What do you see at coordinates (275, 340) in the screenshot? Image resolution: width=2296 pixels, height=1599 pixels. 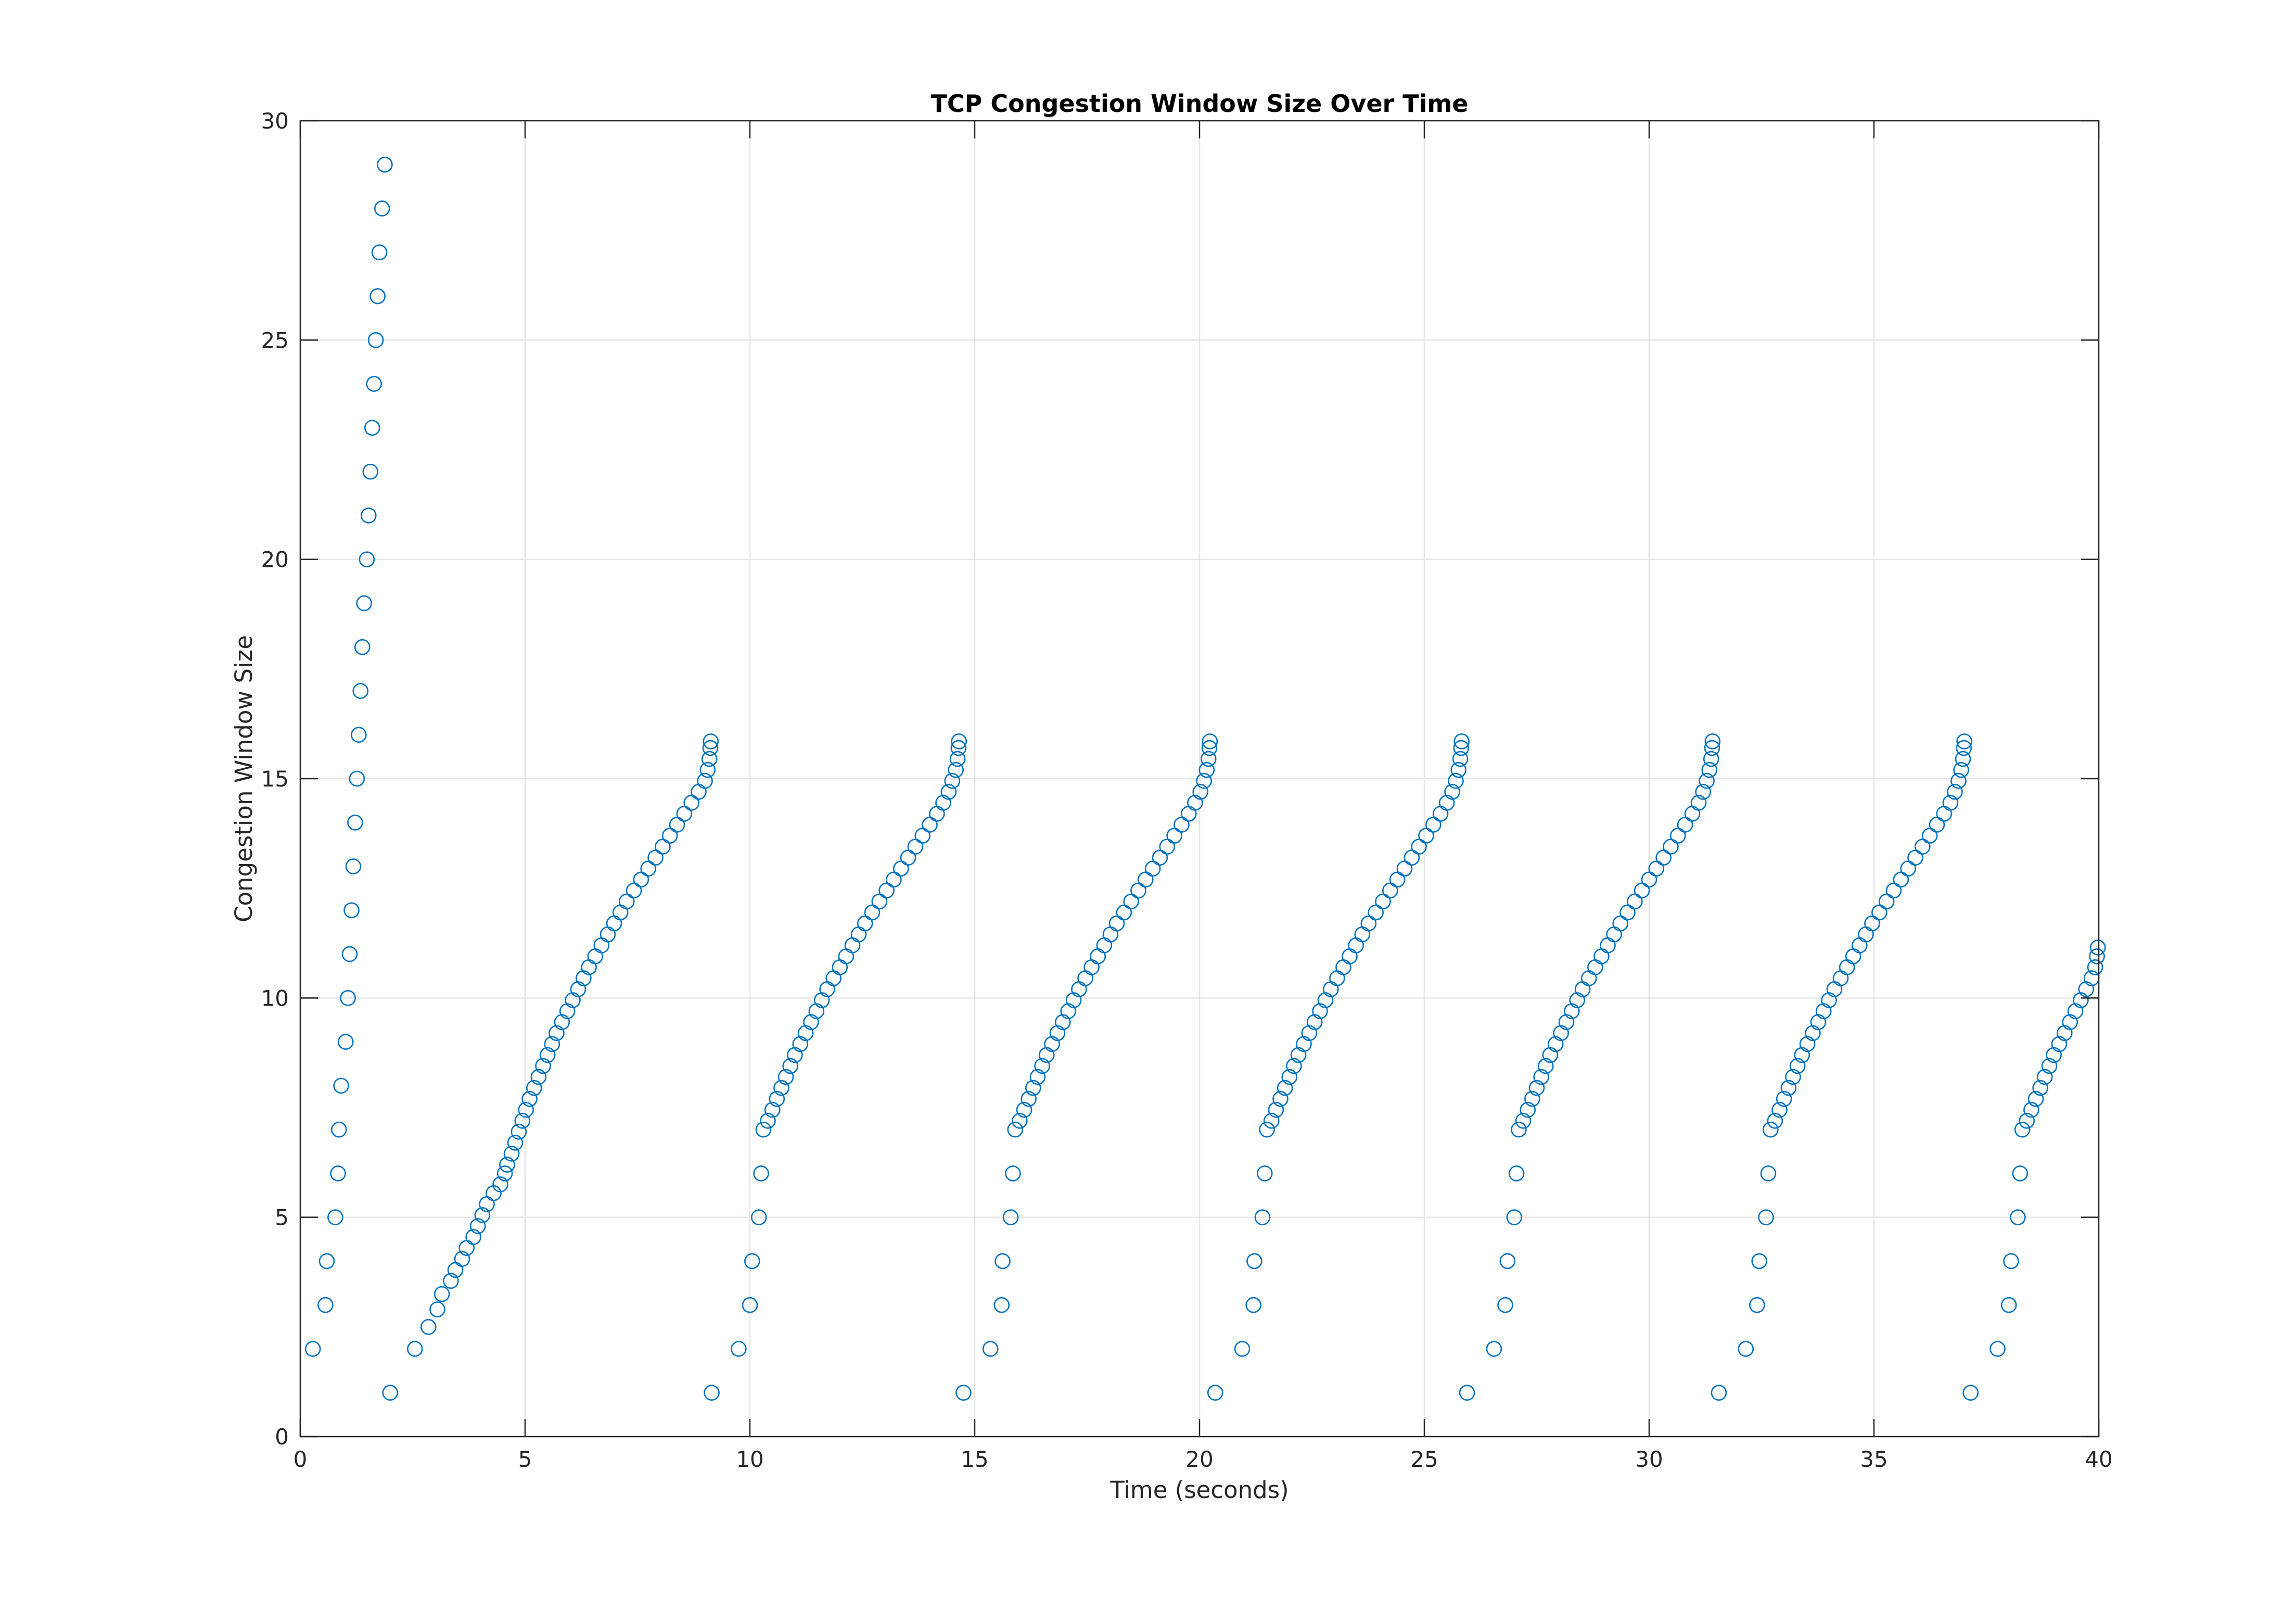 I see `y-tick-label: 25` at bounding box center [275, 340].